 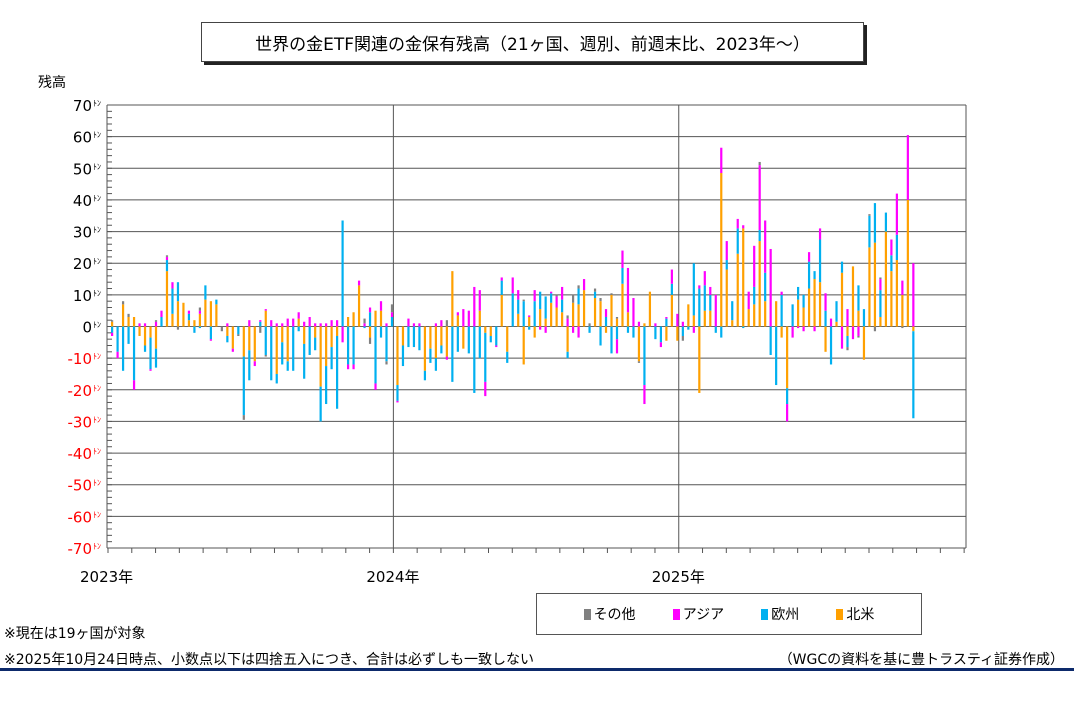 What do you see at coordinates (82, 169) in the screenshot?
I see `y-tick-label: 50` at bounding box center [82, 169].